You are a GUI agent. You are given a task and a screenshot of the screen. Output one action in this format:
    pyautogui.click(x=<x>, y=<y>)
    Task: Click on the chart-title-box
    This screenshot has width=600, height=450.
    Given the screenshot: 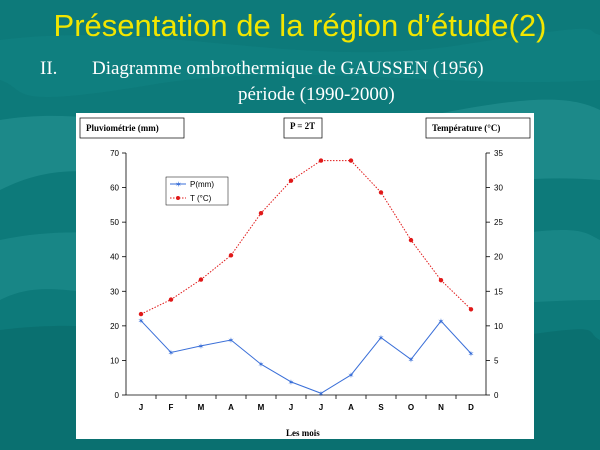 What is the action you would take?
    pyautogui.click(x=303, y=128)
    